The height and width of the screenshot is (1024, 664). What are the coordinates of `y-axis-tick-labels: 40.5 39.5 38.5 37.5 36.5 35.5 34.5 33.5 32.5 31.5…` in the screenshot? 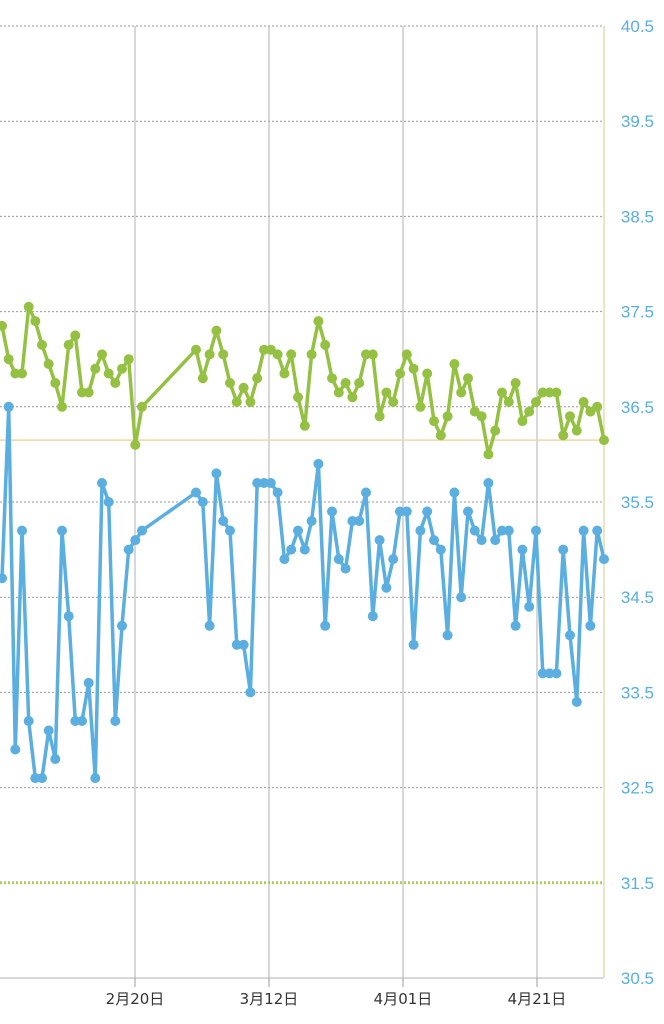 It's located at (637, 502).